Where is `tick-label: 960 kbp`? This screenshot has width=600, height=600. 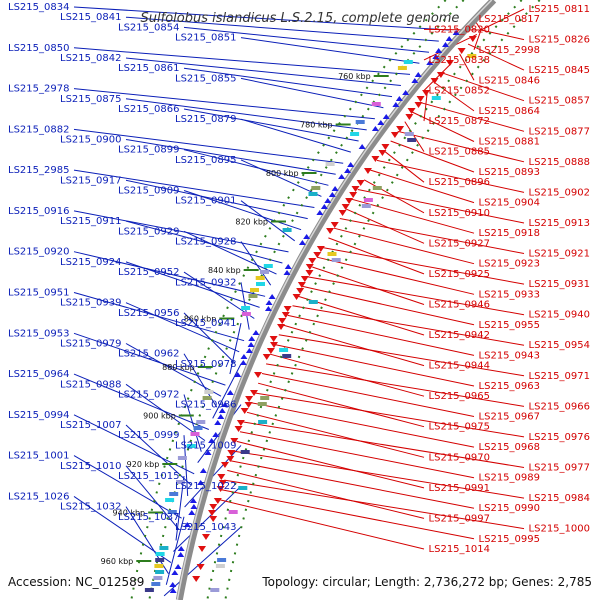 tick-label: 960 kbp is located at coordinates (117, 561).